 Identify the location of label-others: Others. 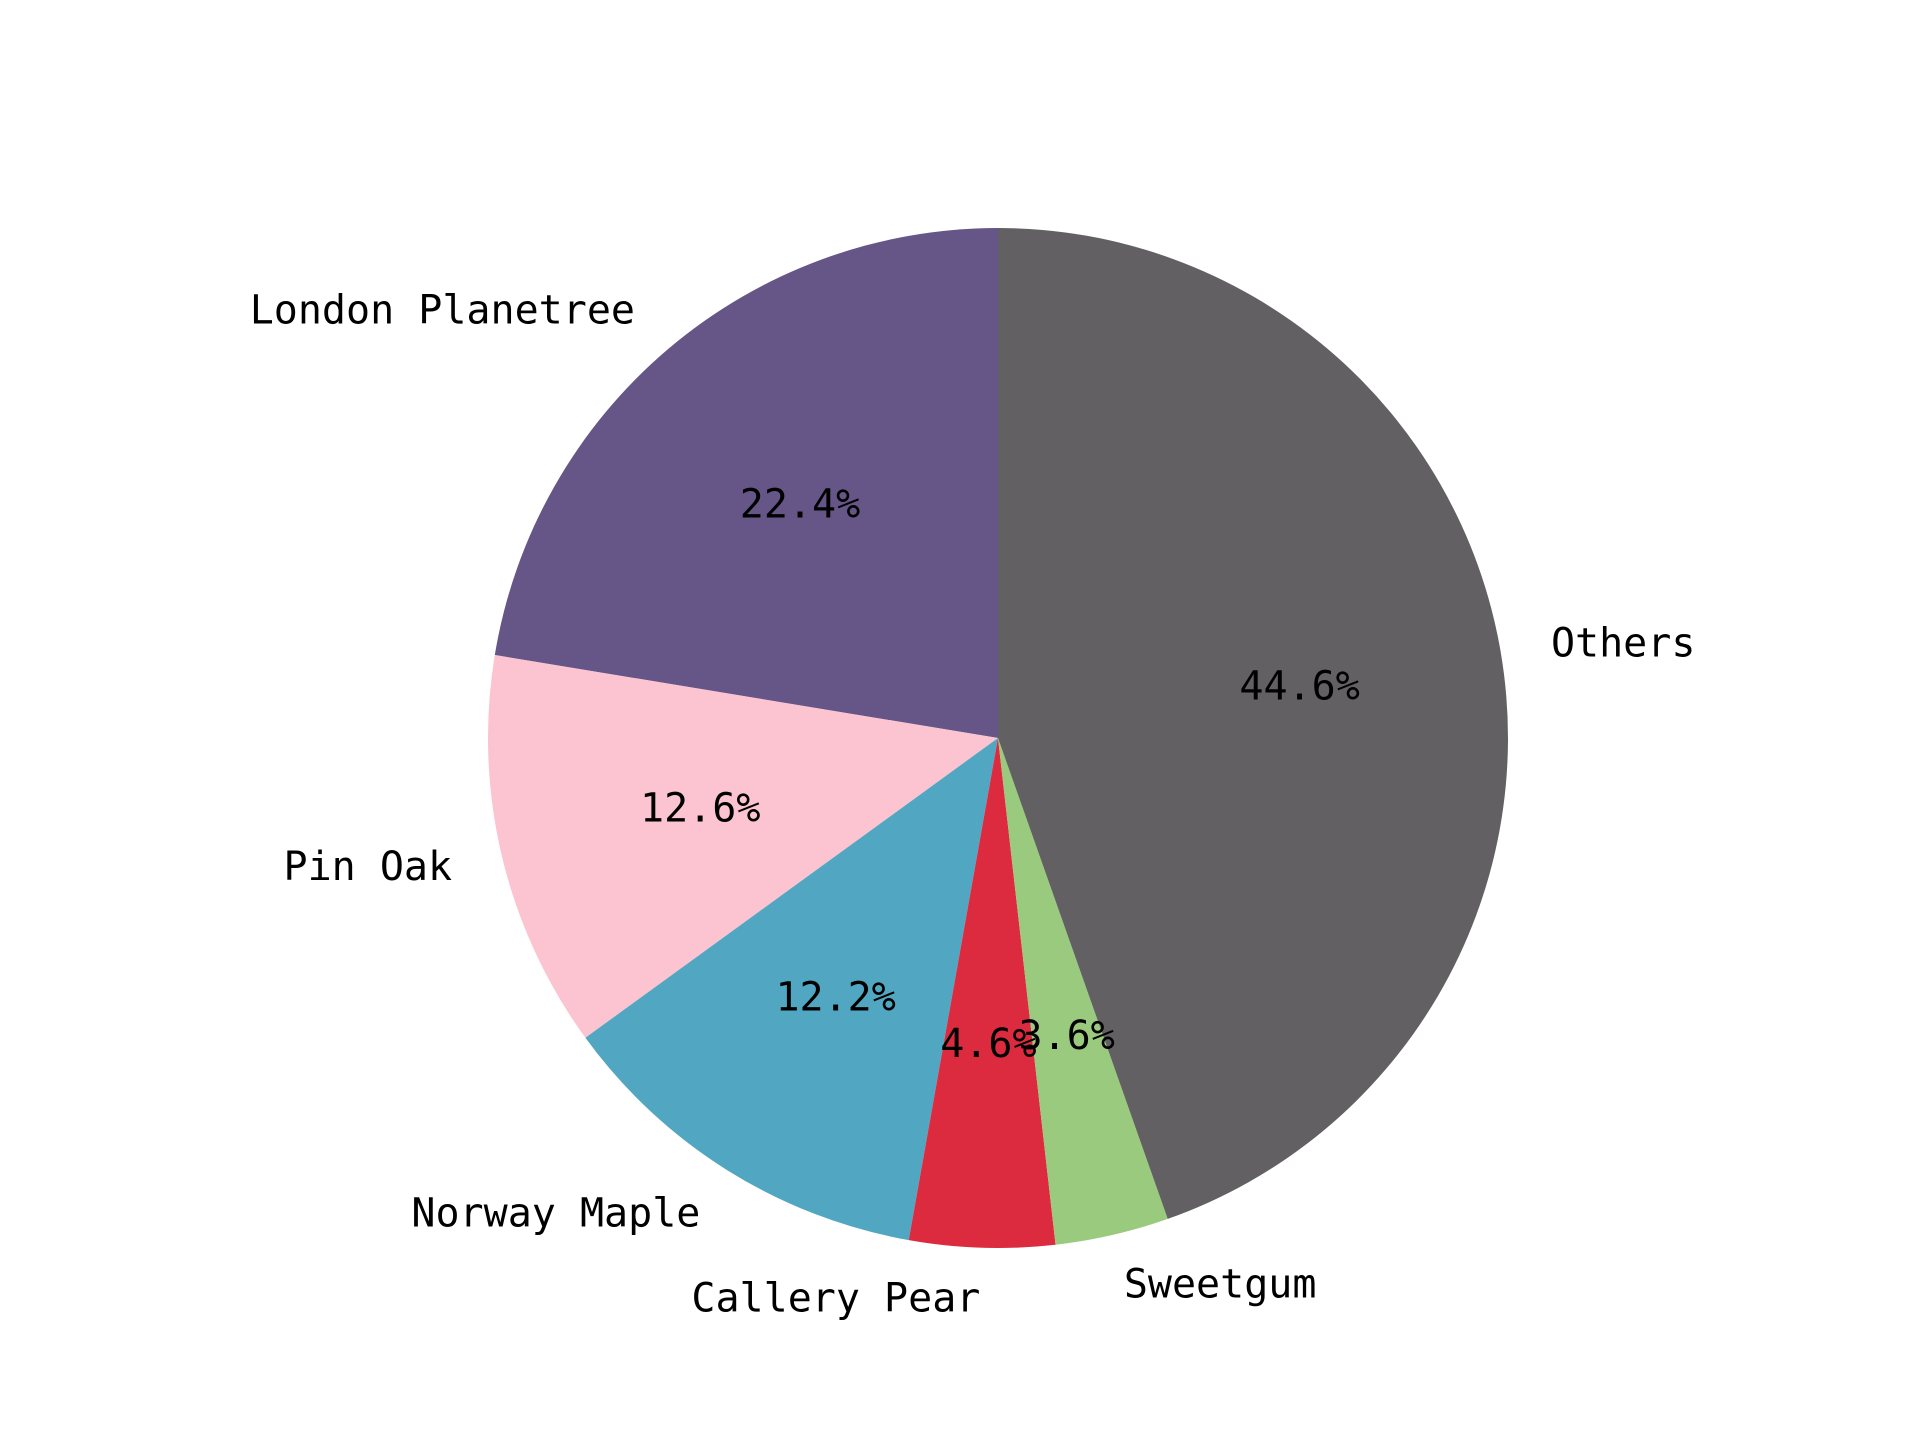
(1623, 643).